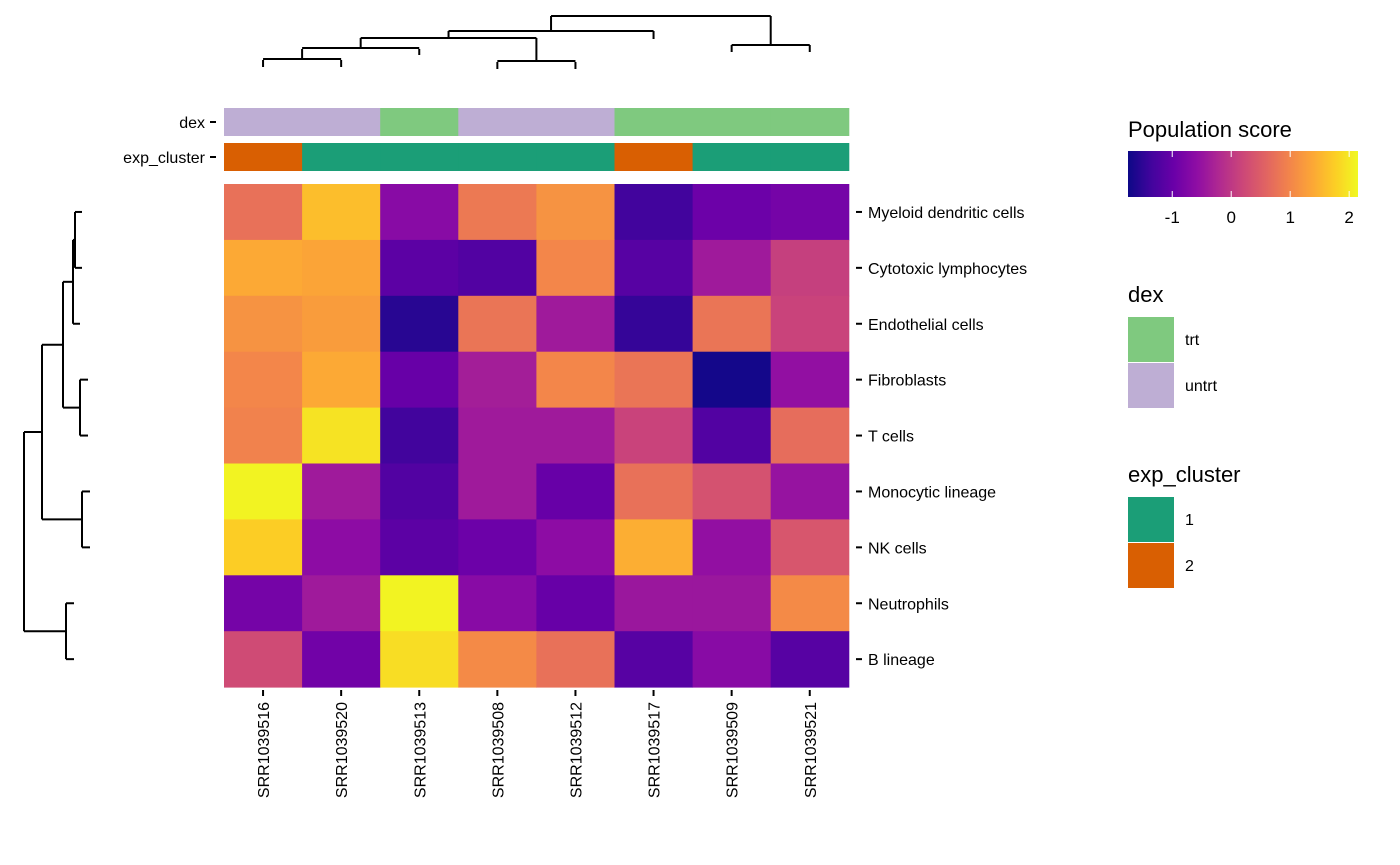 The image size is (1400, 865). What do you see at coordinates (1230, 217) in the screenshot?
I see `colorbar-tick-label: 0` at bounding box center [1230, 217].